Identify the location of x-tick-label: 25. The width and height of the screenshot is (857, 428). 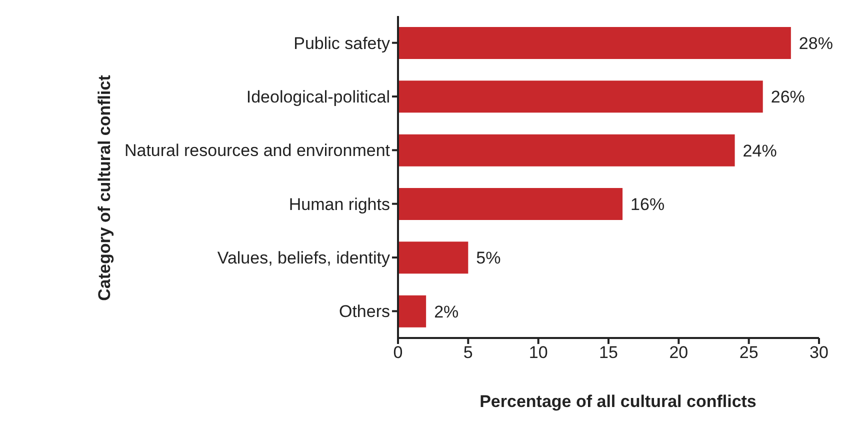
(748, 352).